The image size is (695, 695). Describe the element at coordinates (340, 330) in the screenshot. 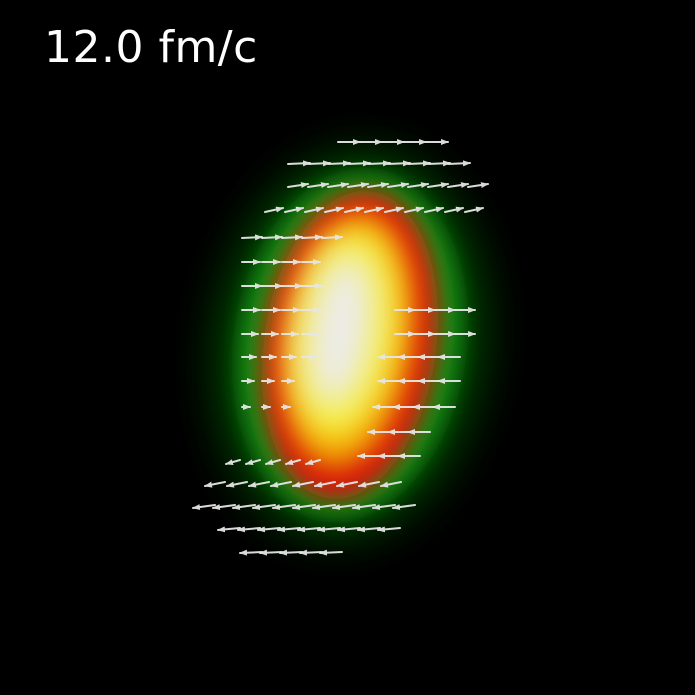

I see `density-core` at that location.